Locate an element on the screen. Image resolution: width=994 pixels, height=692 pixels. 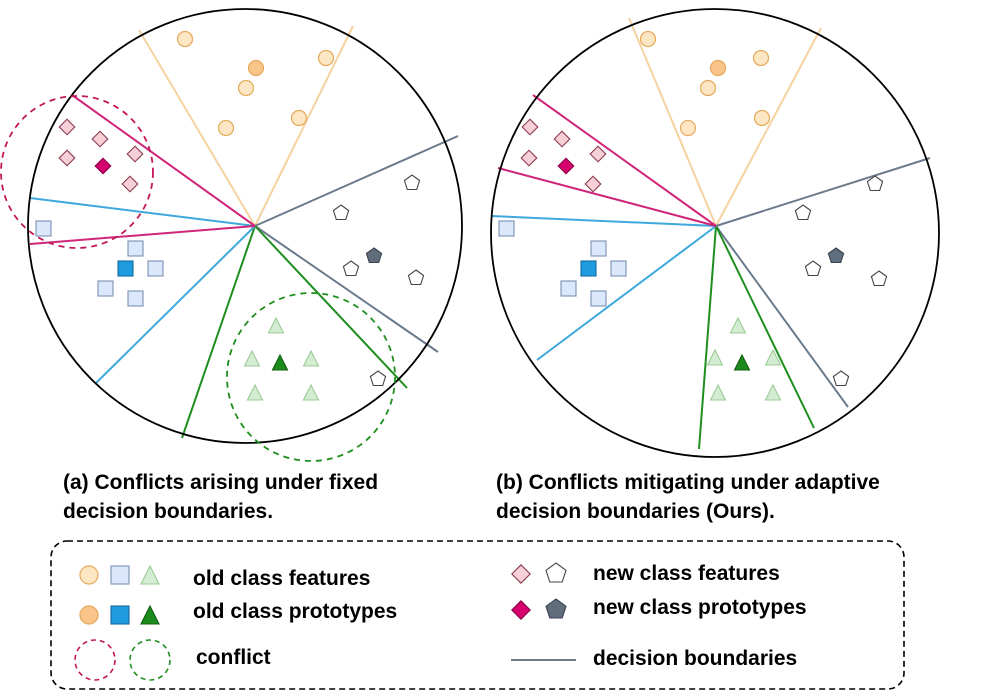
caption-a-line1: (a) Conflicts arising under fixed is located at coordinates (220, 482).